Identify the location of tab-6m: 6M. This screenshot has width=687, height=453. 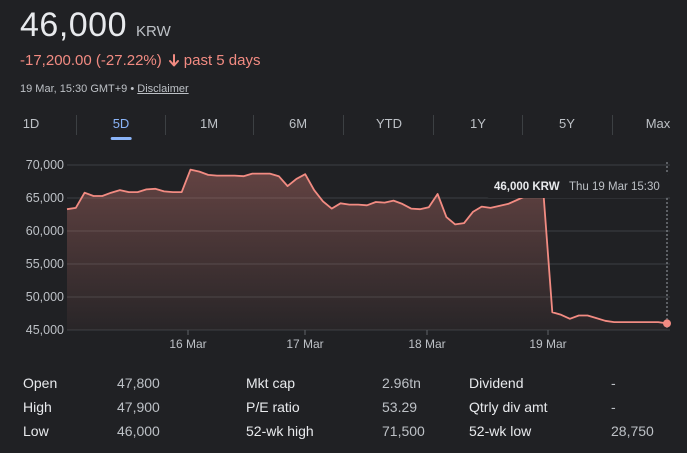
(298, 123).